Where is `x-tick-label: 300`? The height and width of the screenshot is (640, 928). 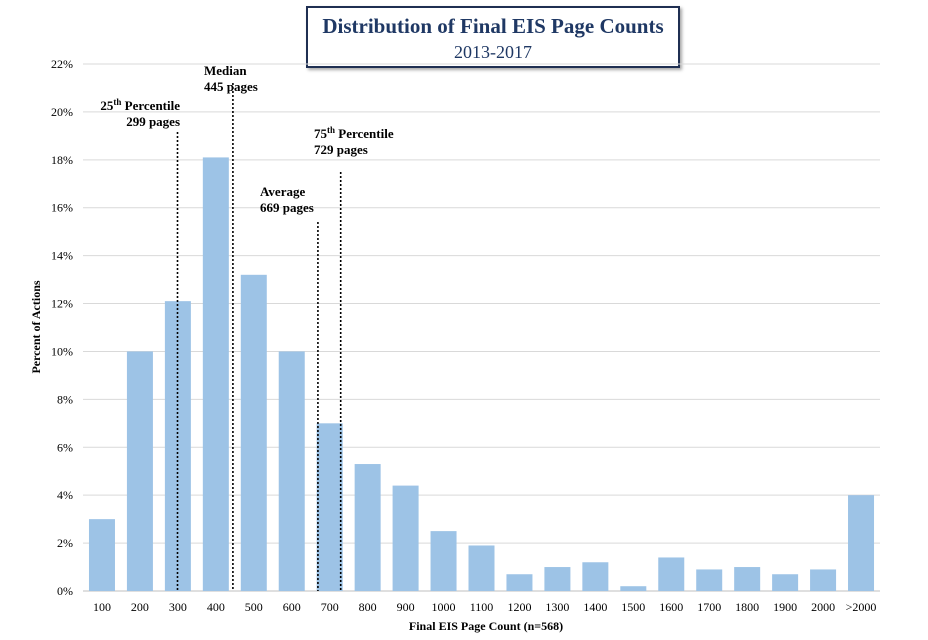
x-tick-label: 300 is located at coordinates (178, 607).